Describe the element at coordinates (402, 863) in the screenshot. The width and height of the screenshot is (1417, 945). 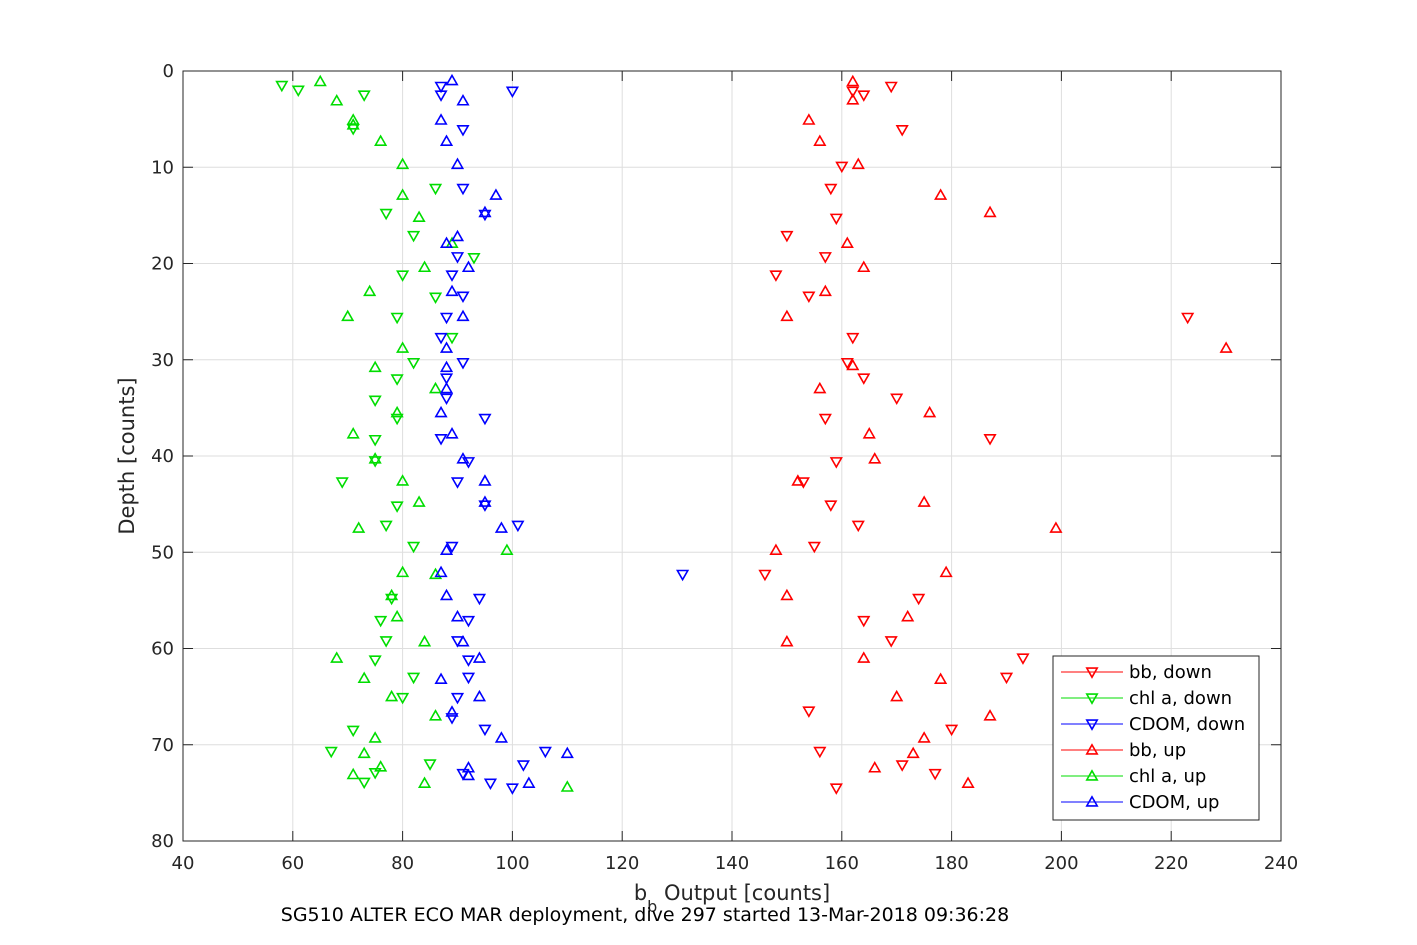
I see `x-tick-label: 80` at that location.